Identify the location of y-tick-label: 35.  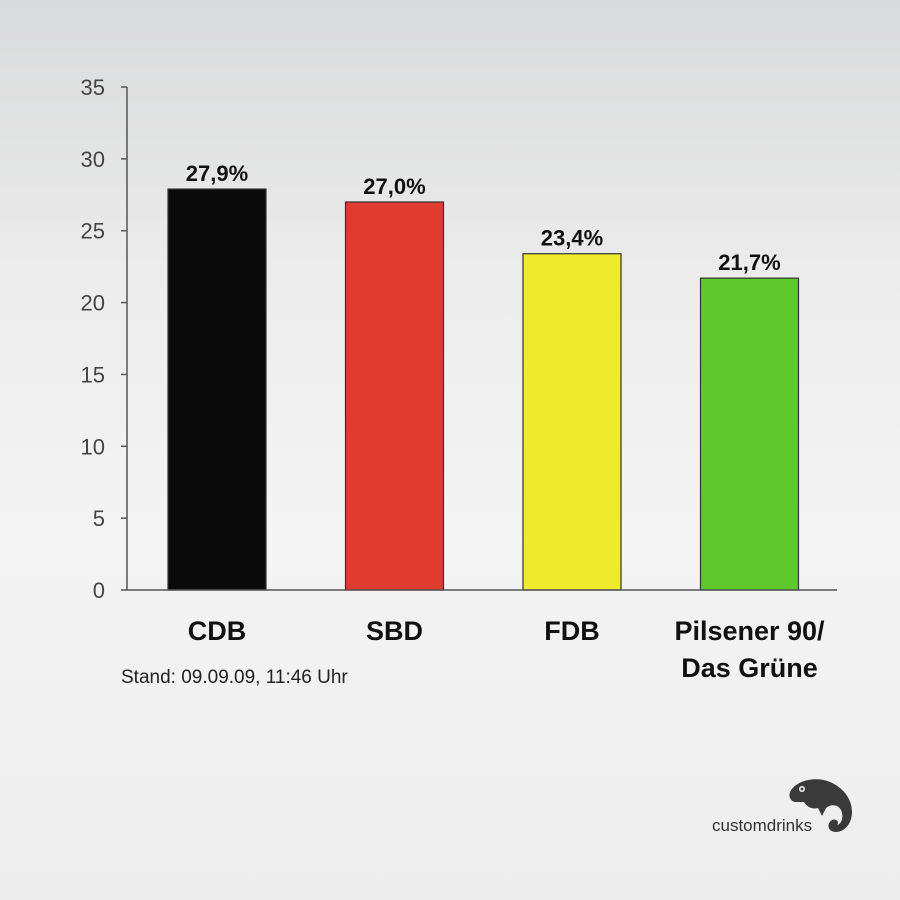
(93, 87).